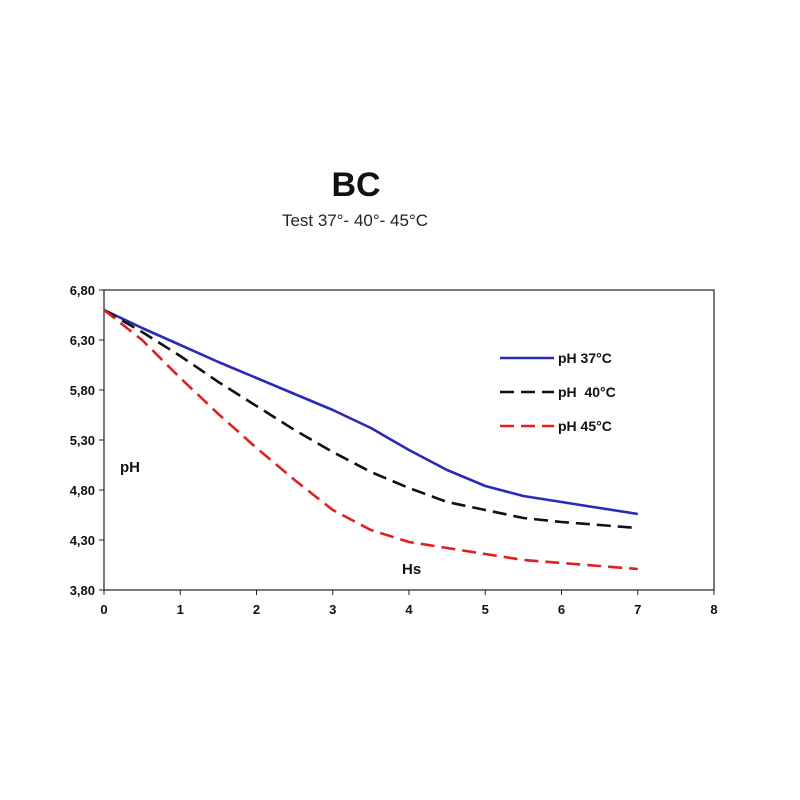 This screenshot has width=800, height=800. What do you see at coordinates (585, 358) in the screenshot?
I see `legend-label-0: pH 37°C` at bounding box center [585, 358].